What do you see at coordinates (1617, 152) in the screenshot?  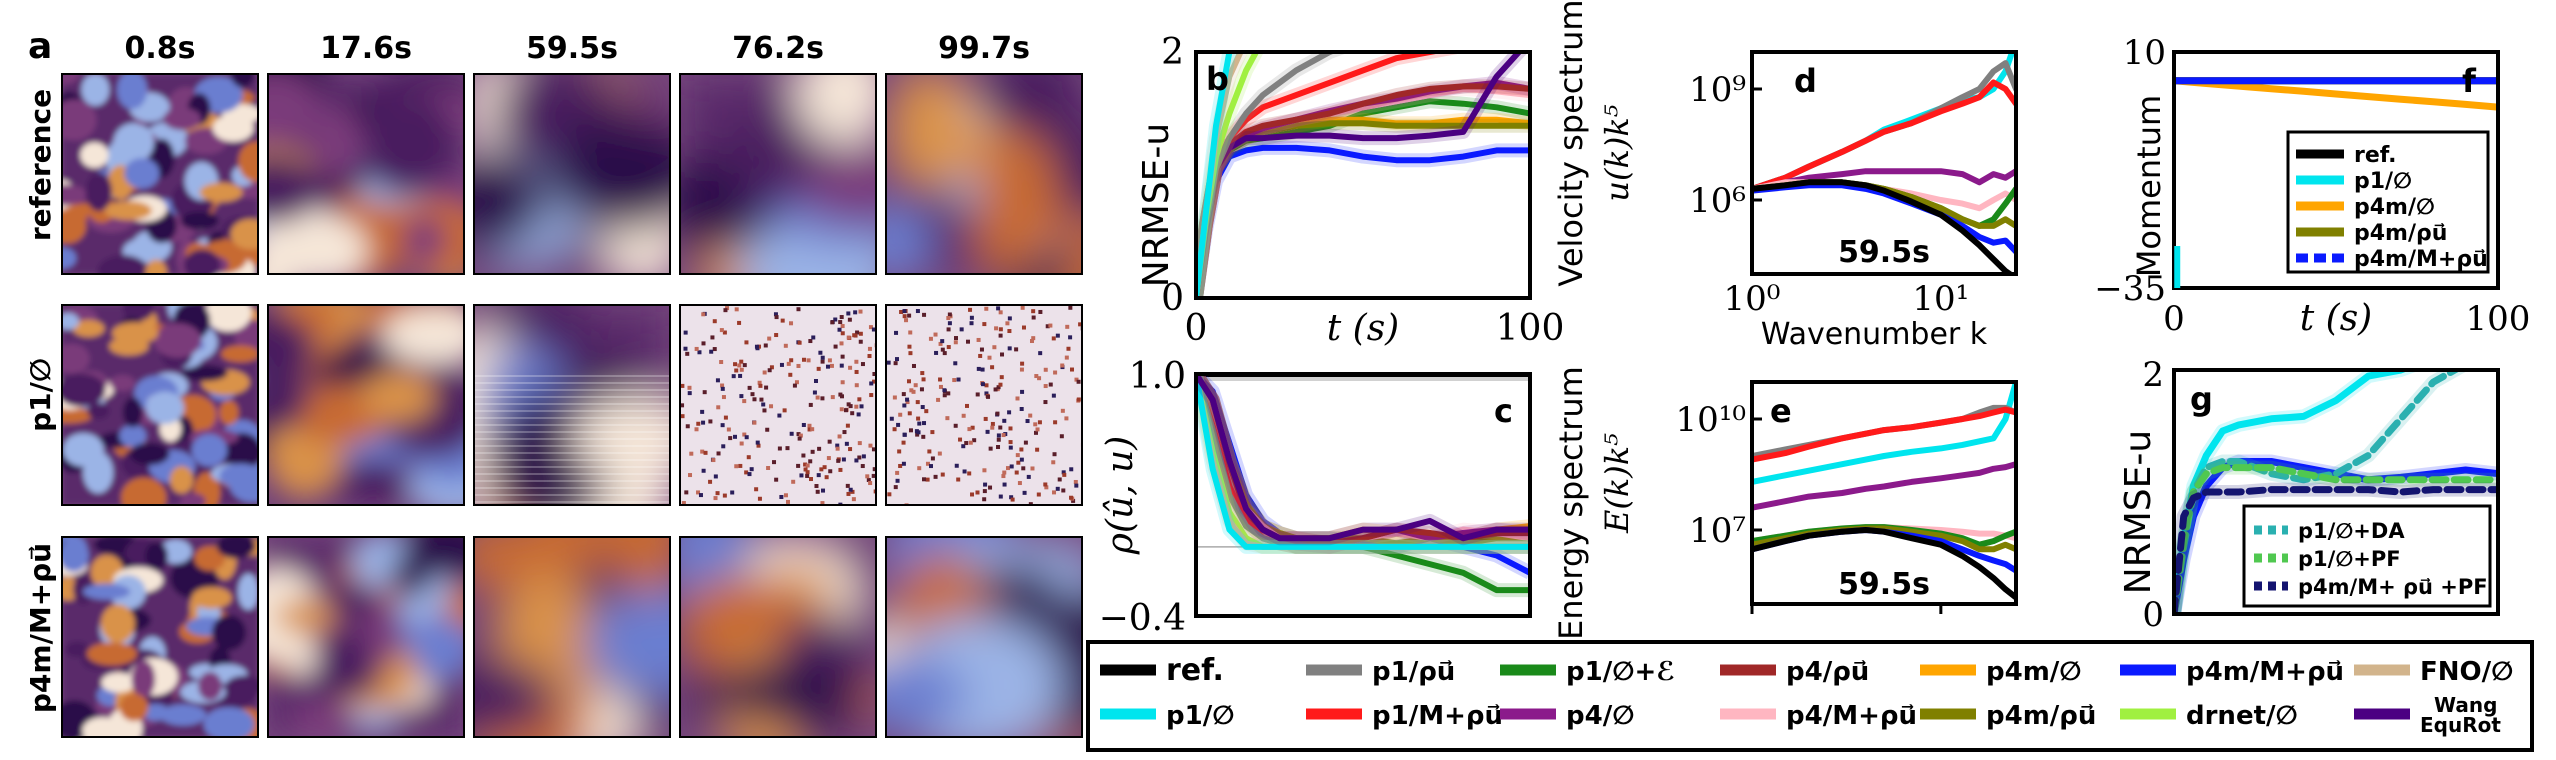 I see `y-axis-label-2: u(k)k⁵` at bounding box center [1617, 152].